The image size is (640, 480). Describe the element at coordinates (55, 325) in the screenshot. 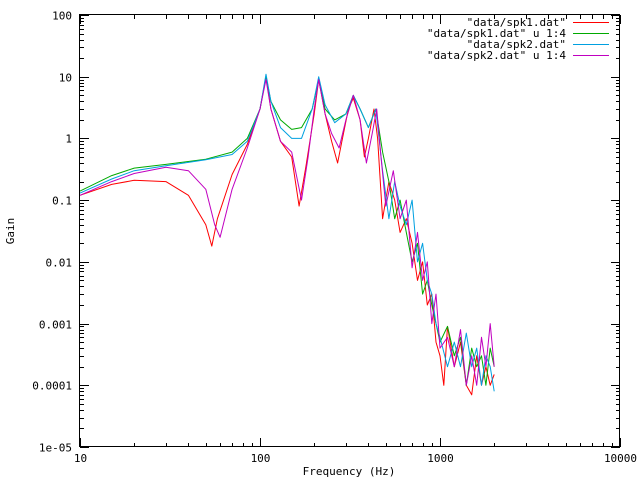

I see `y-tick-label: 0.001` at that location.